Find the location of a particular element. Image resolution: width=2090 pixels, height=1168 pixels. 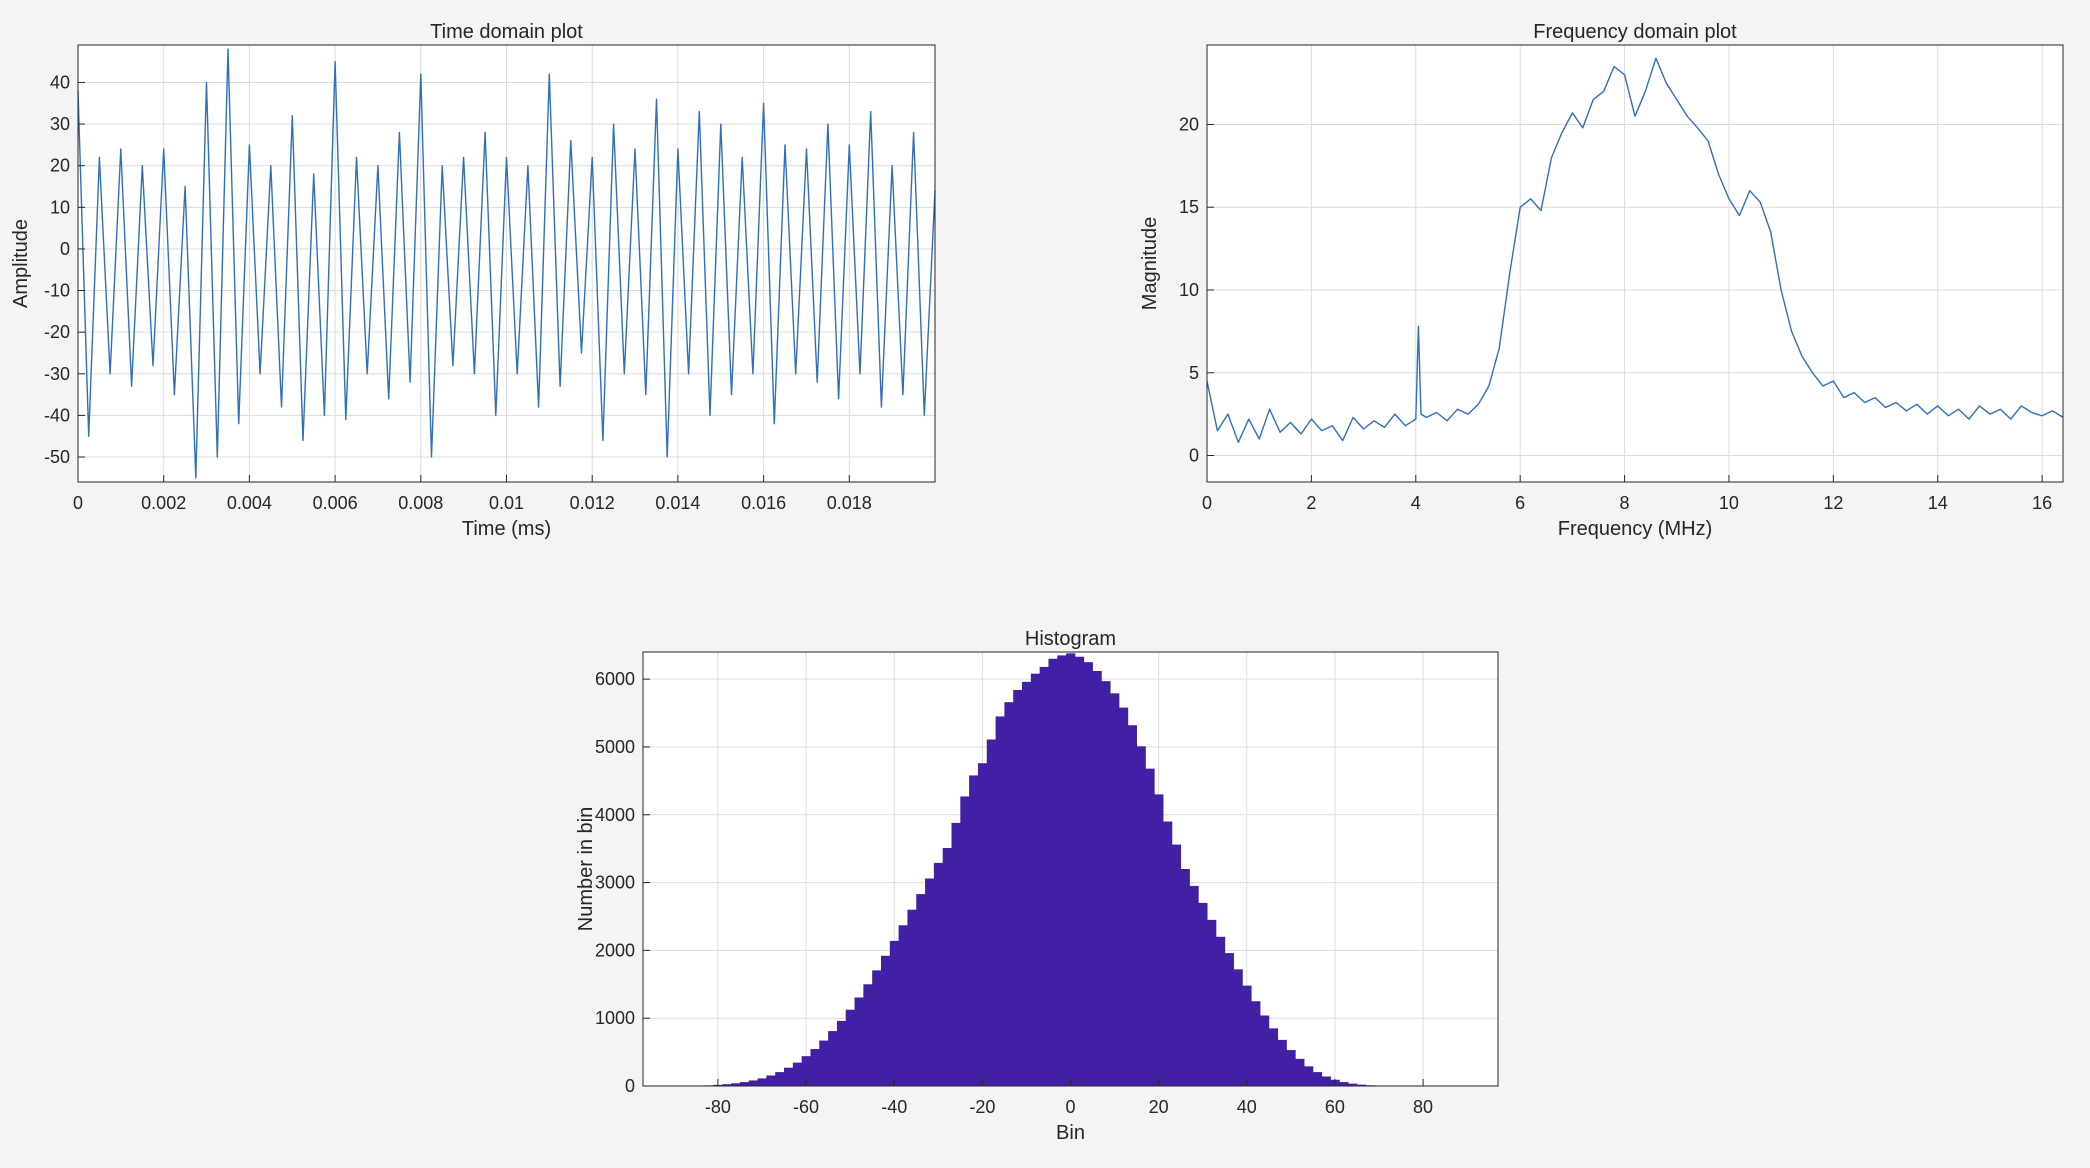

time-xtick-label-4: 0.008 is located at coordinates (420, 503).